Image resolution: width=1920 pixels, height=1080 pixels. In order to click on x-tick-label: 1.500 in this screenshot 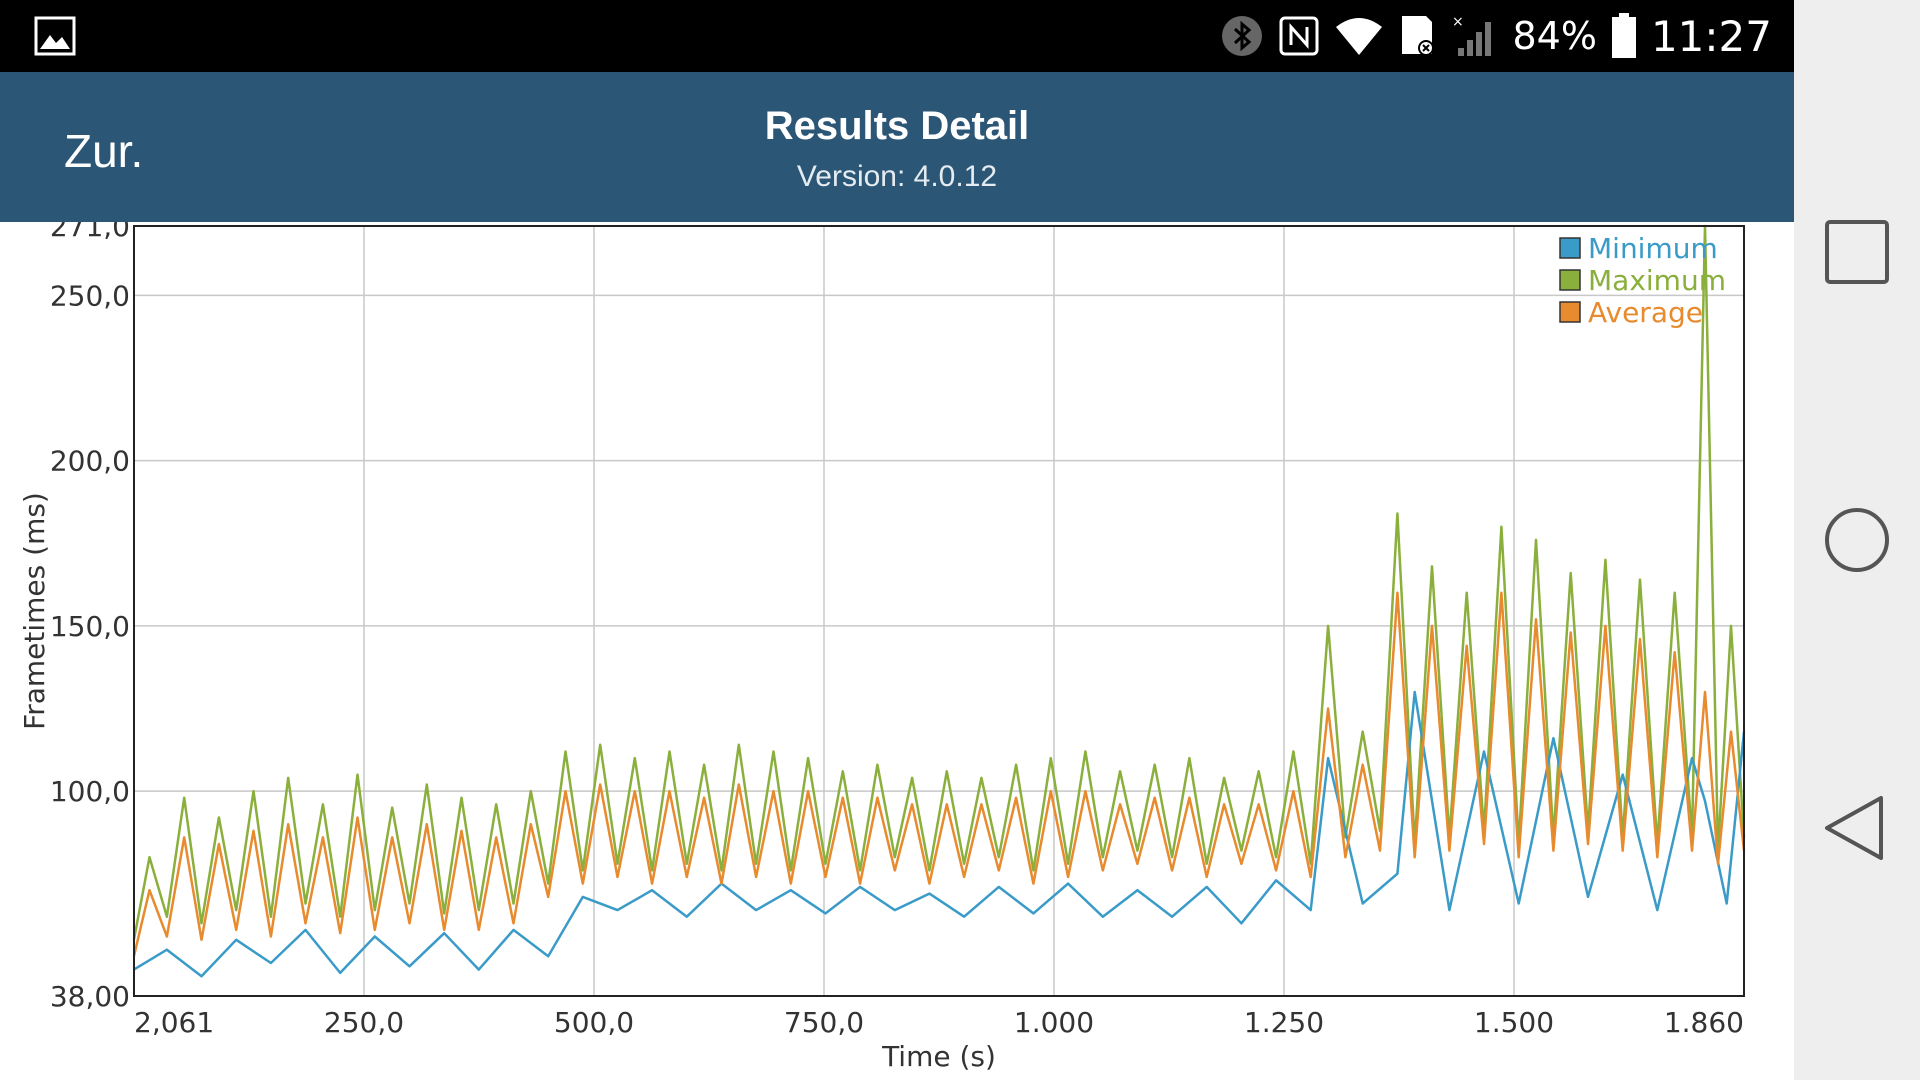, I will do `click(1514, 1022)`.